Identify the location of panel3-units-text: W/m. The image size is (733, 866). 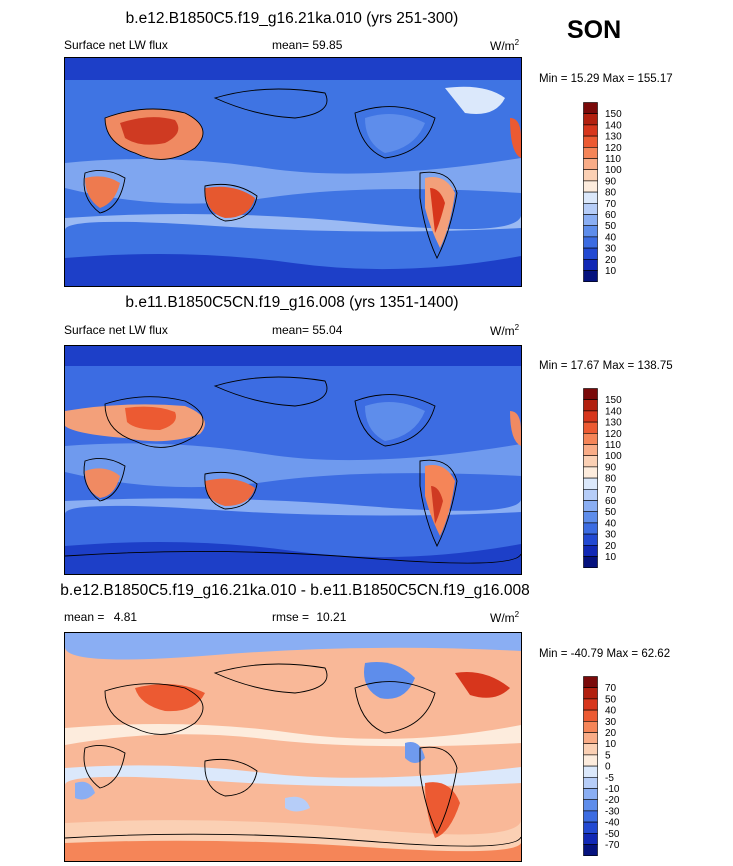
(502, 618).